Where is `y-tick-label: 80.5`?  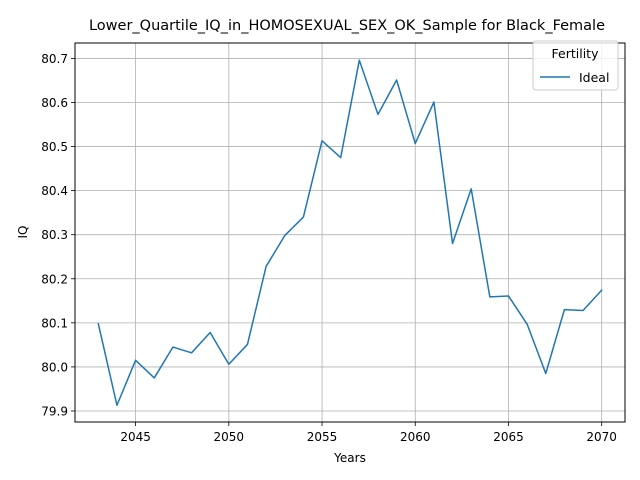
y-tick-label: 80.5 is located at coordinates (54, 147).